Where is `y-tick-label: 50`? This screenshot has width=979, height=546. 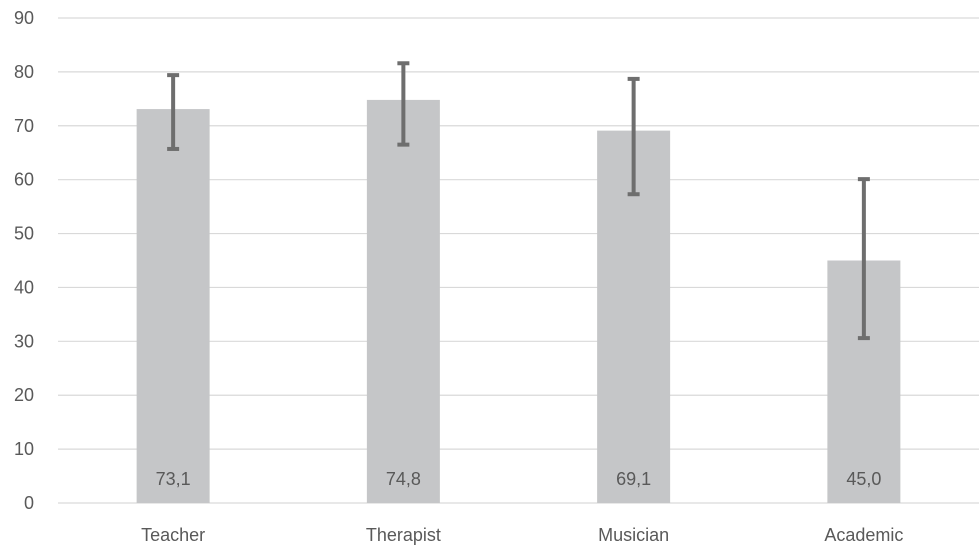
y-tick-label: 50 is located at coordinates (24, 234).